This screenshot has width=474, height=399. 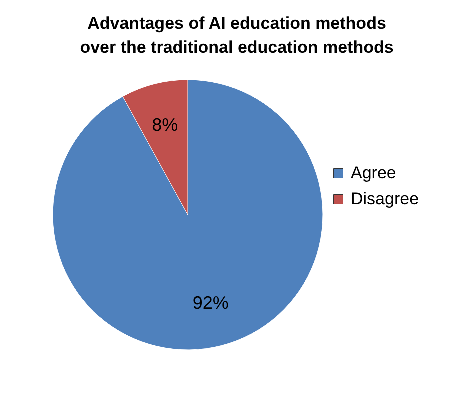 What do you see at coordinates (165, 124) in the screenshot?
I see `data-label: 8%` at bounding box center [165, 124].